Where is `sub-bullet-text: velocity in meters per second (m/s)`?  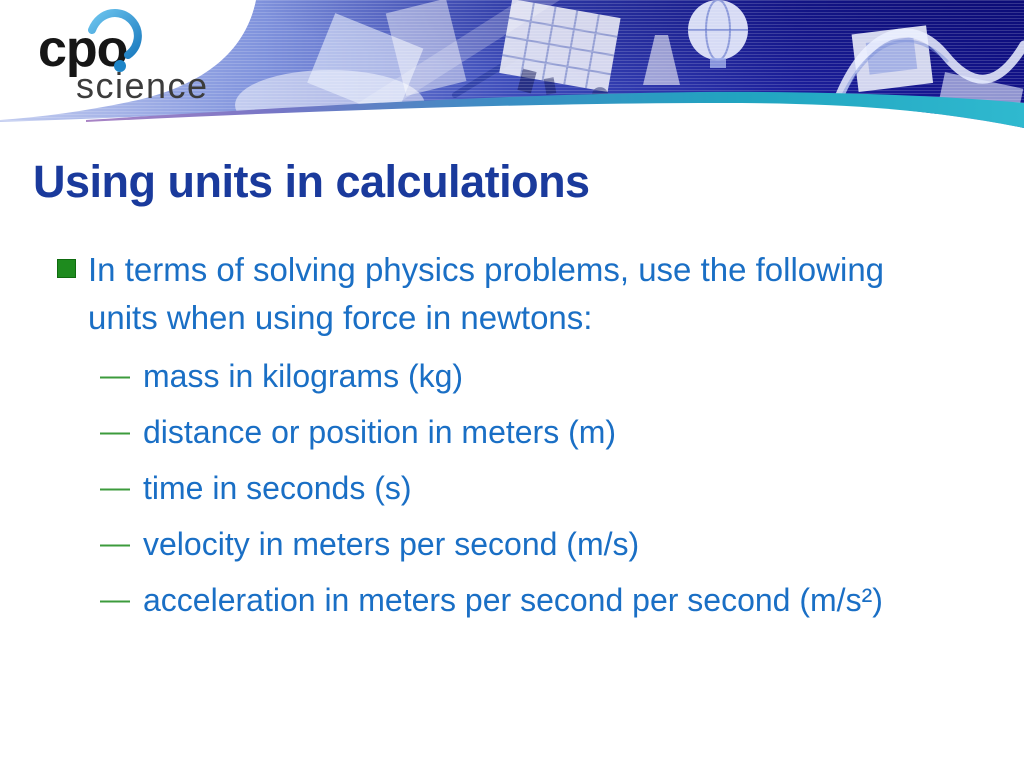 sub-bullet-text: velocity in meters per second (m/s) is located at coordinates (391, 543).